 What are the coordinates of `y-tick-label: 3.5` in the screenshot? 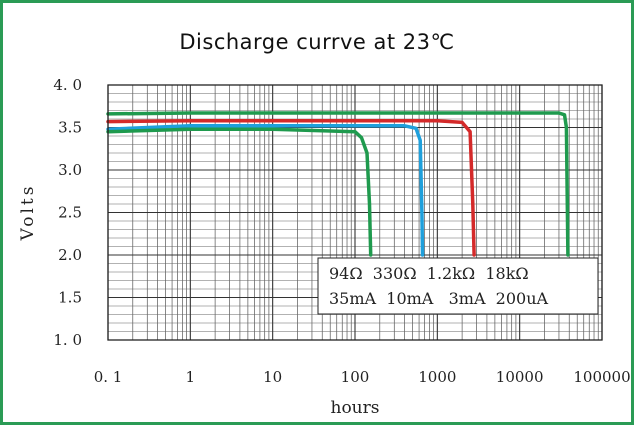 It's located at (70, 128).